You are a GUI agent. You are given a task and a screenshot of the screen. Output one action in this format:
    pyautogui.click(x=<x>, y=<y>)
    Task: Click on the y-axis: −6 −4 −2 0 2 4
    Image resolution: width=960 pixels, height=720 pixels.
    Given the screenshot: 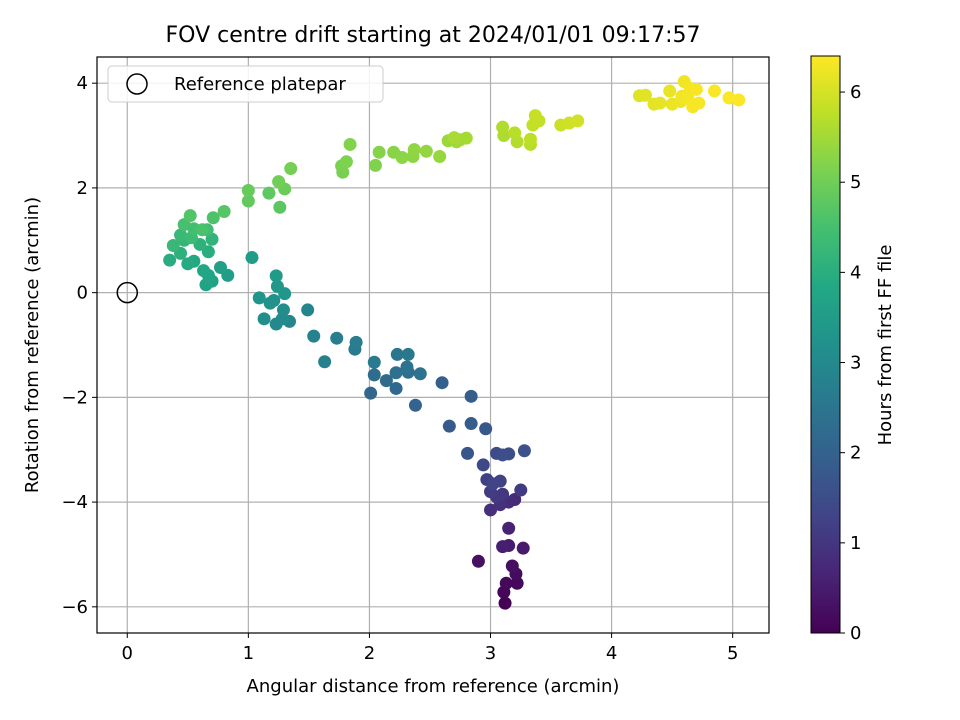 What is the action you would take?
    pyautogui.click(x=79, y=345)
    